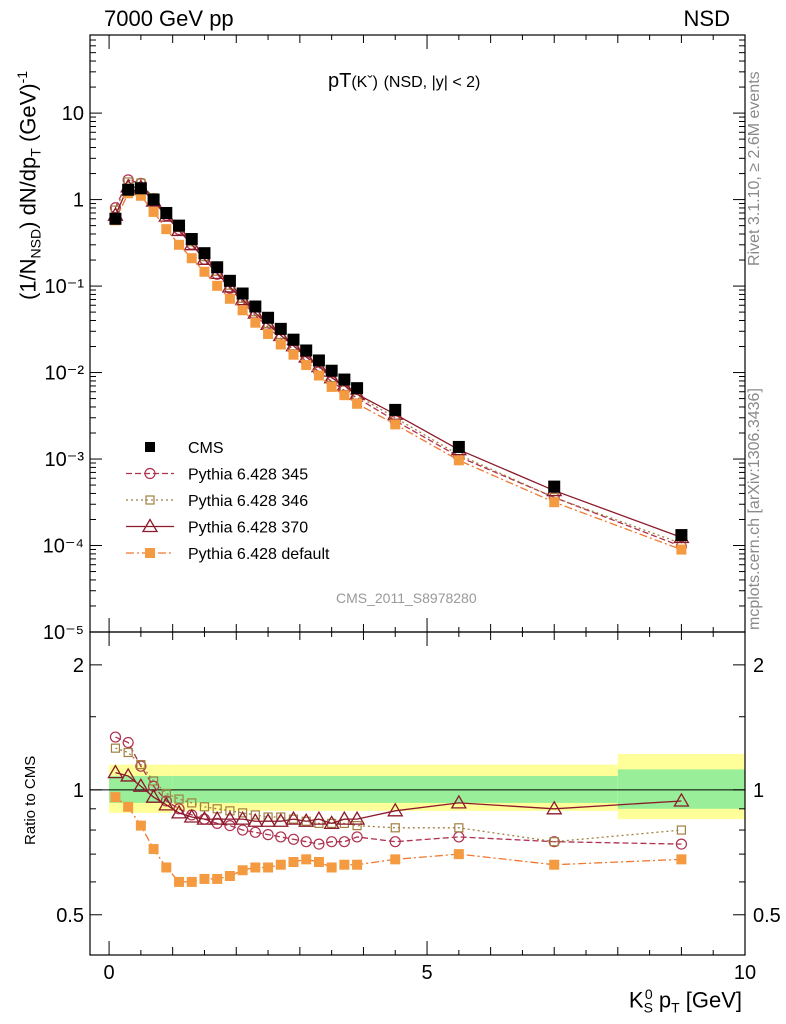 Image resolution: width=786 pixels, height=1024 pixels. What do you see at coordinates (169, 18) in the screenshot?
I see `header-left: 7000 GeV pp` at bounding box center [169, 18].